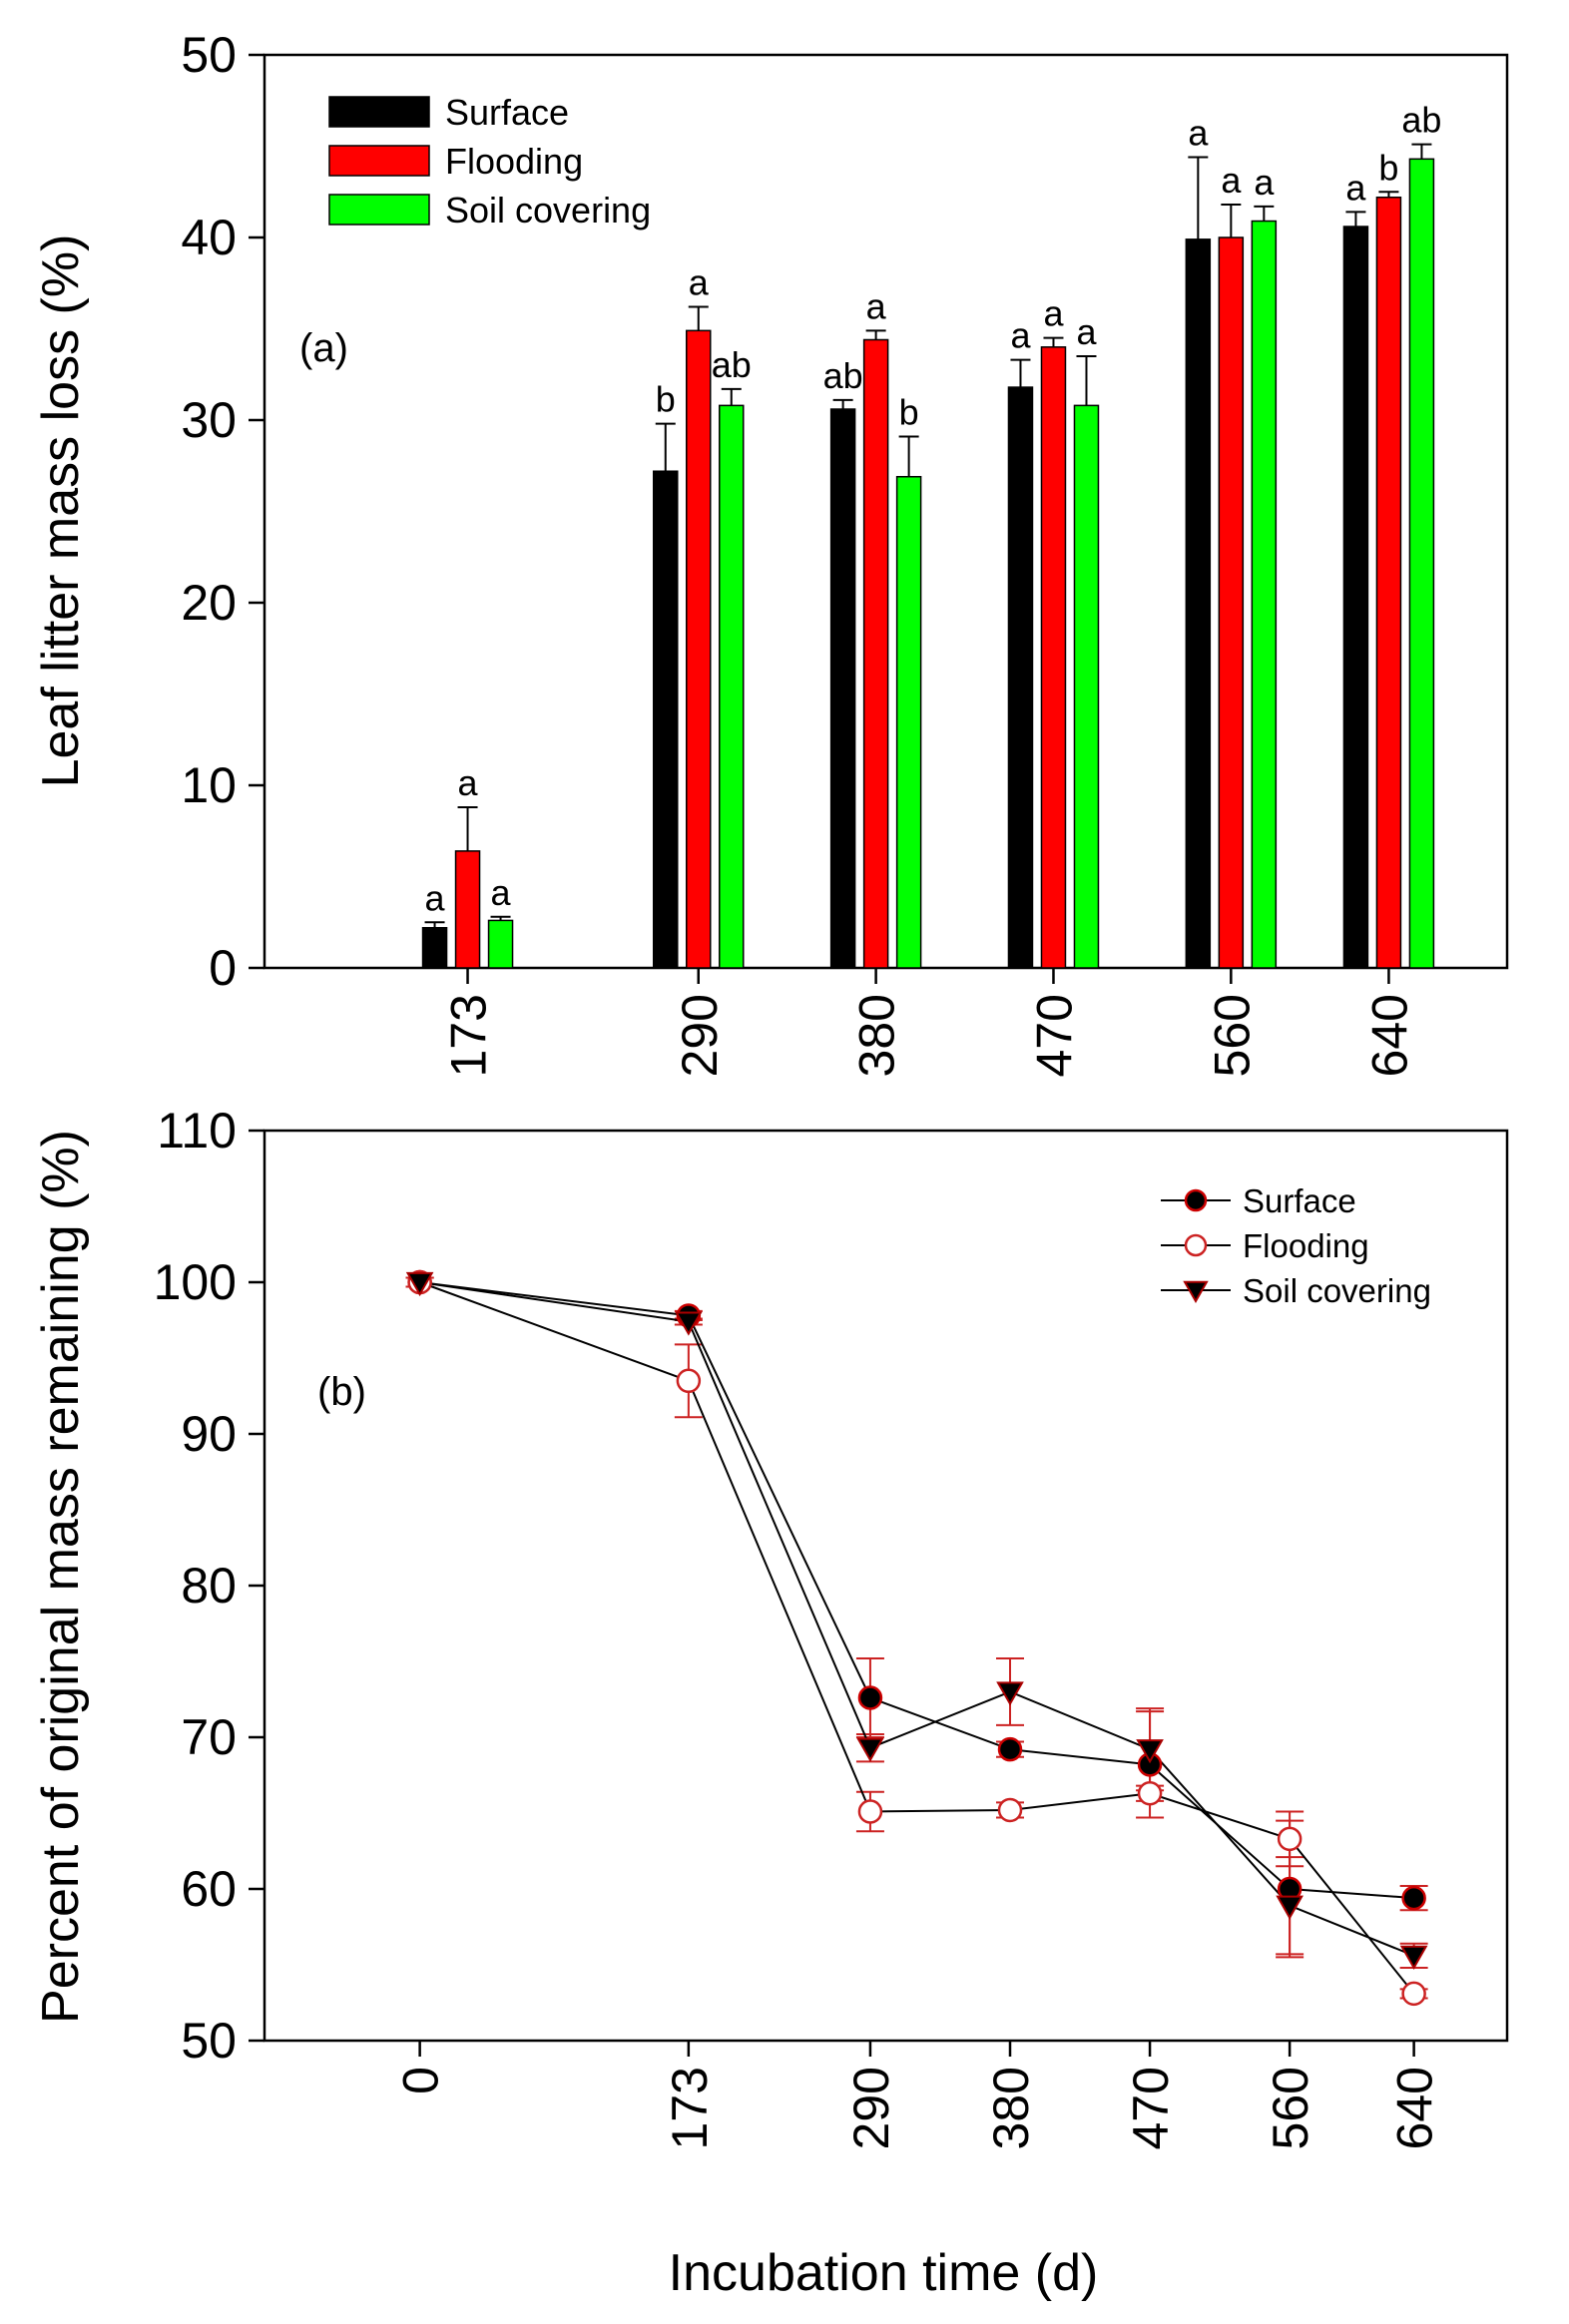  What do you see at coordinates (877, 1035) in the screenshot?
I see `a-x-tick-label: 380` at bounding box center [877, 1035].